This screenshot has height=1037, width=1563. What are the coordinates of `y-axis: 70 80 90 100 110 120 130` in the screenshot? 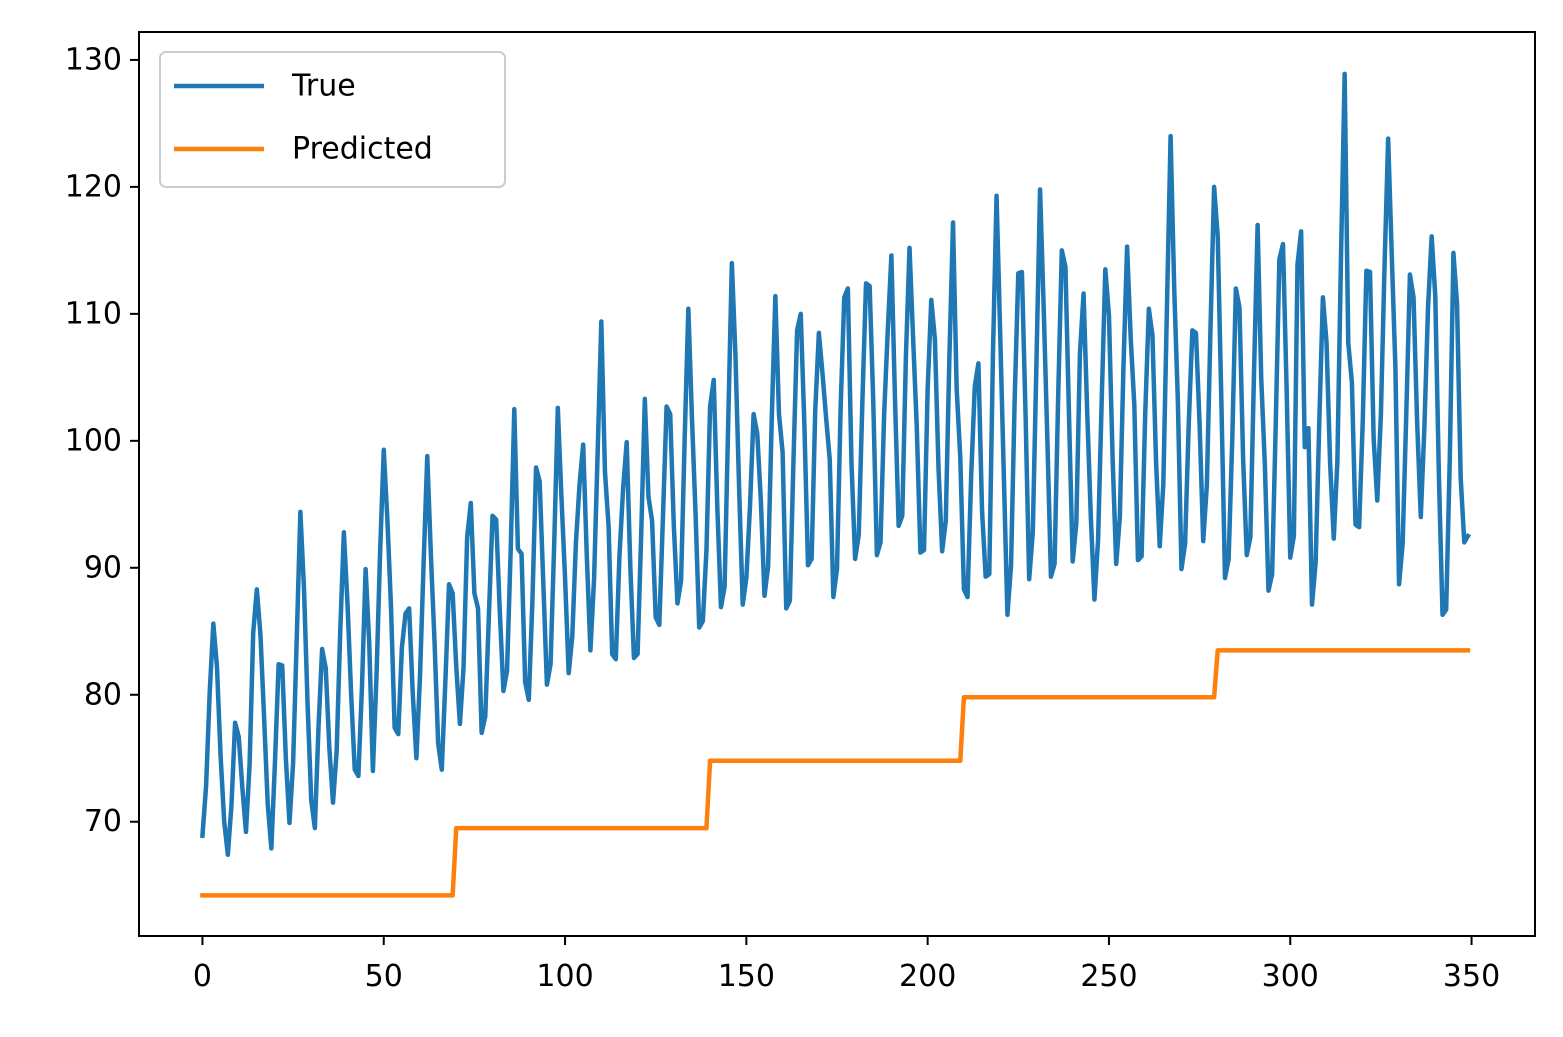 It's located at (102, 440).